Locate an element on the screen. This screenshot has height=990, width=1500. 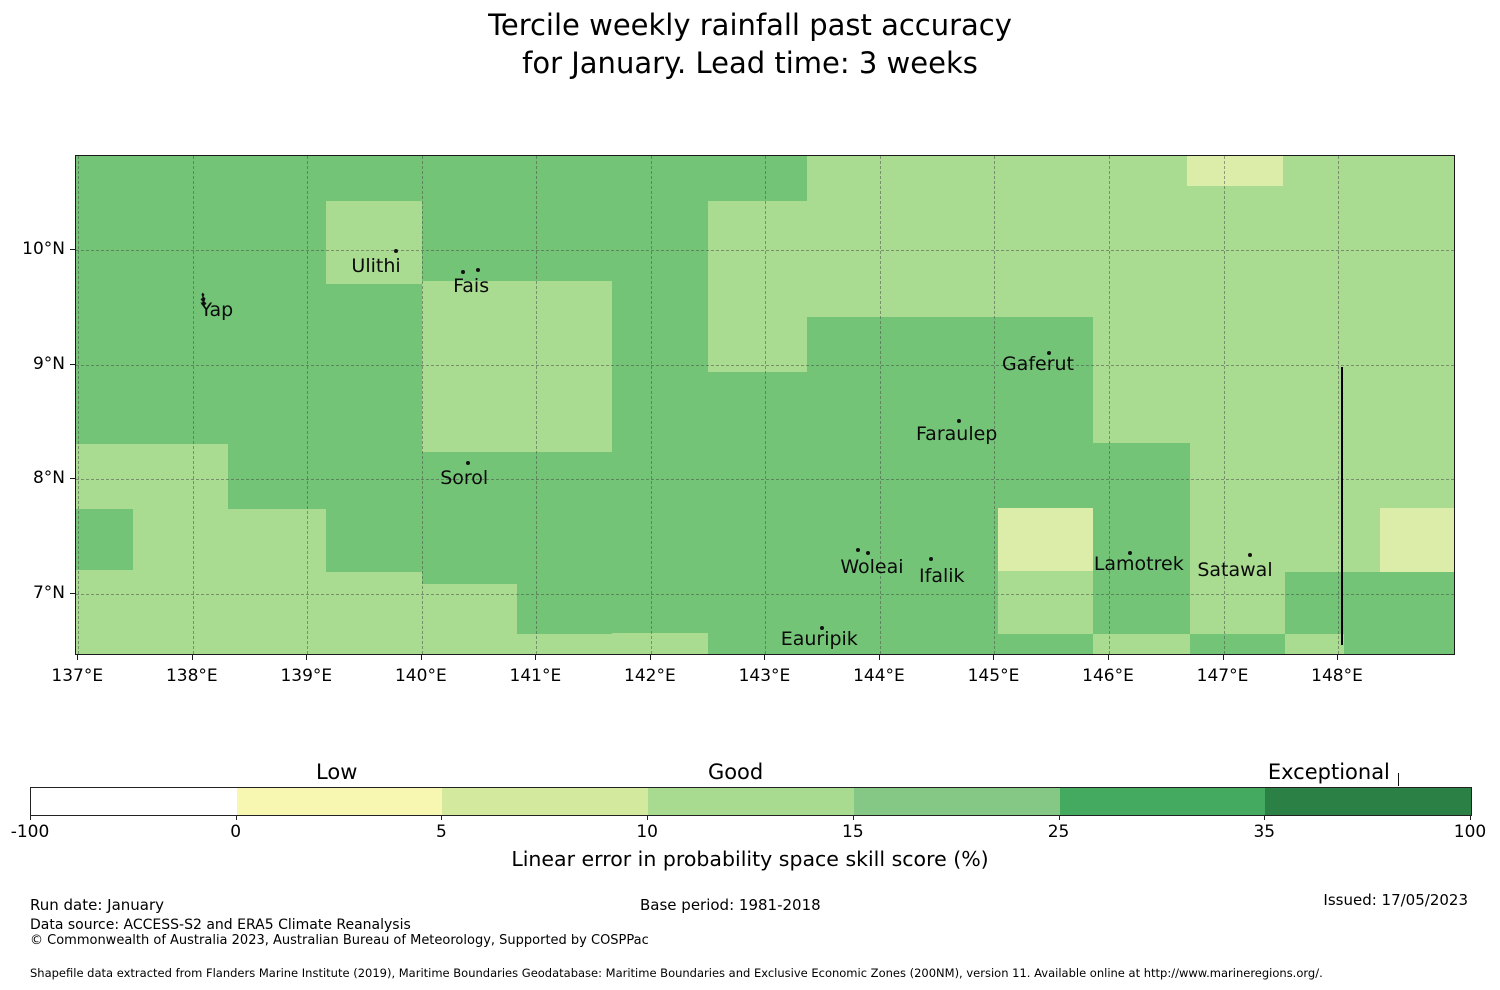
colorbar-category-label: Good is located at coordinates (735, 772).